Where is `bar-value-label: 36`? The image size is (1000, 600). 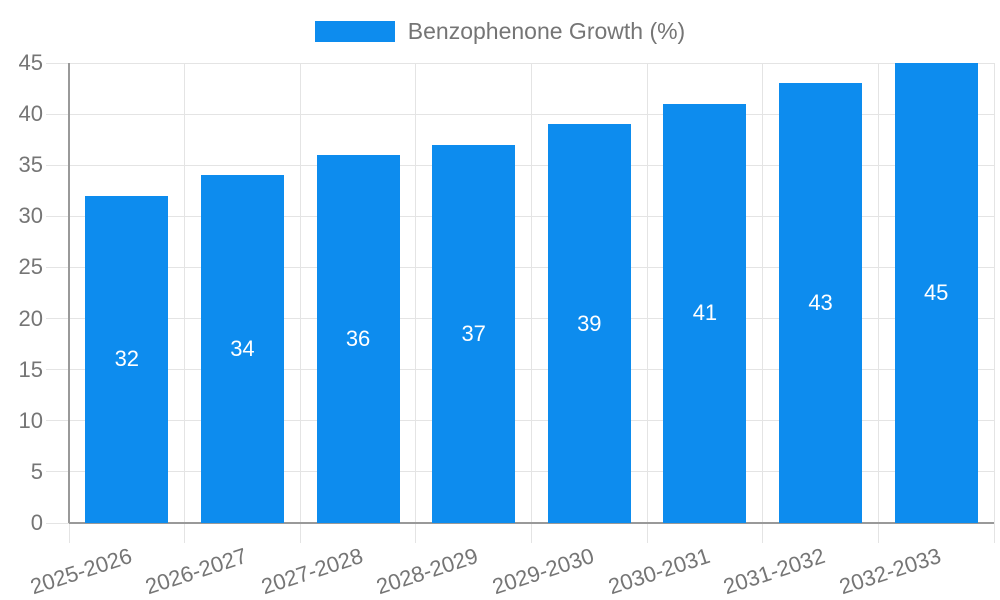
bar-value-label: 36 is located at coordinates (358, 338).